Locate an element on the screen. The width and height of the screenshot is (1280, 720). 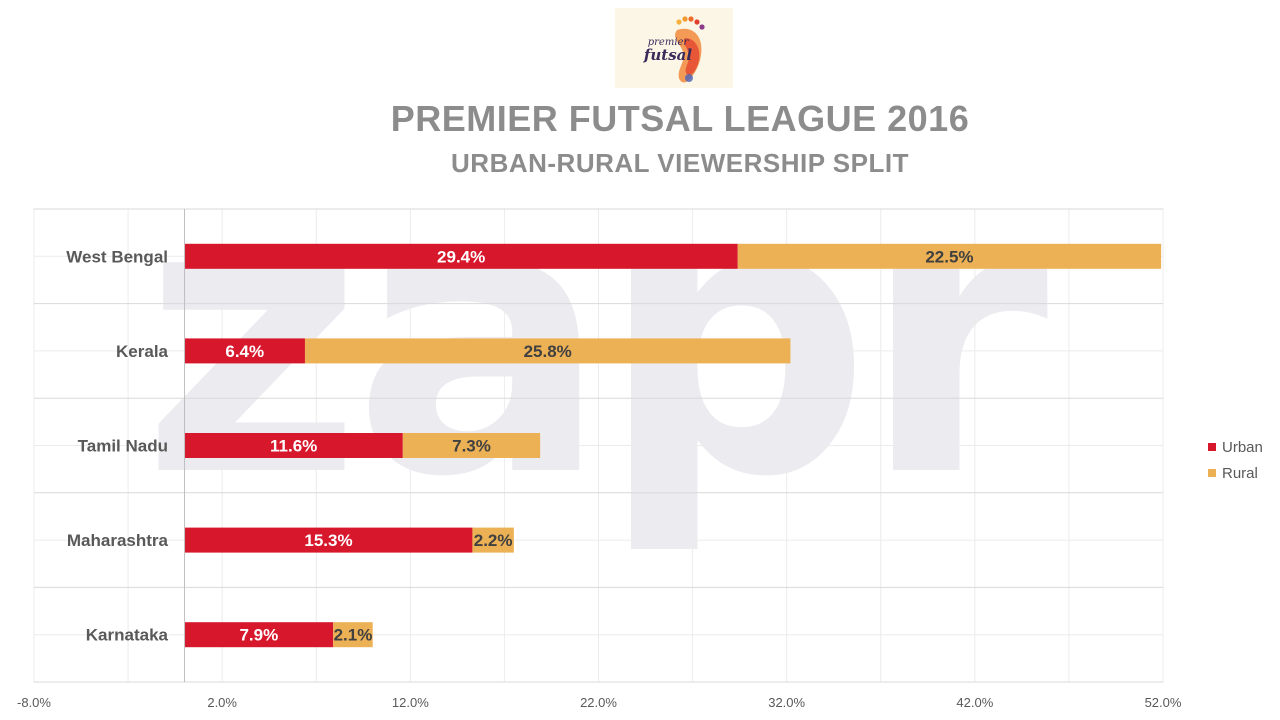
data-label-urban: 11.6% is located at coordinates (293, 446).